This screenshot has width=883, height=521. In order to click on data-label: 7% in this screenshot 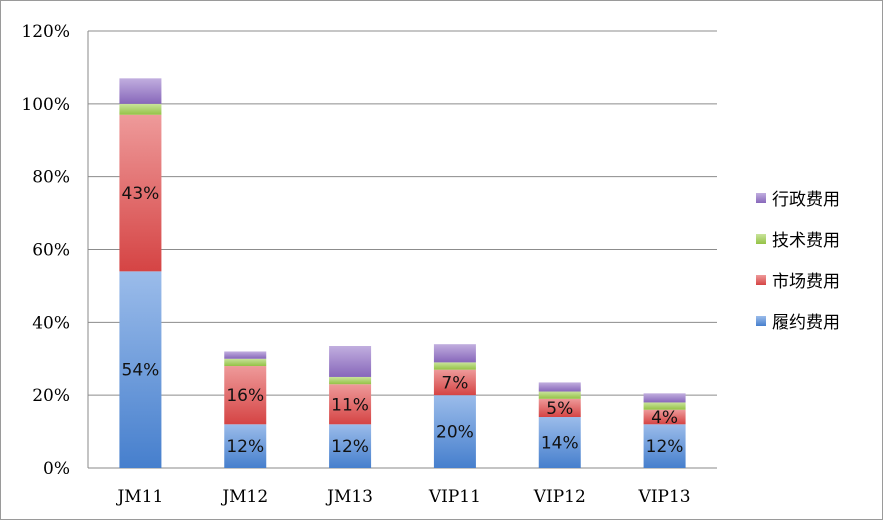, I will do `click(454, 383)`.